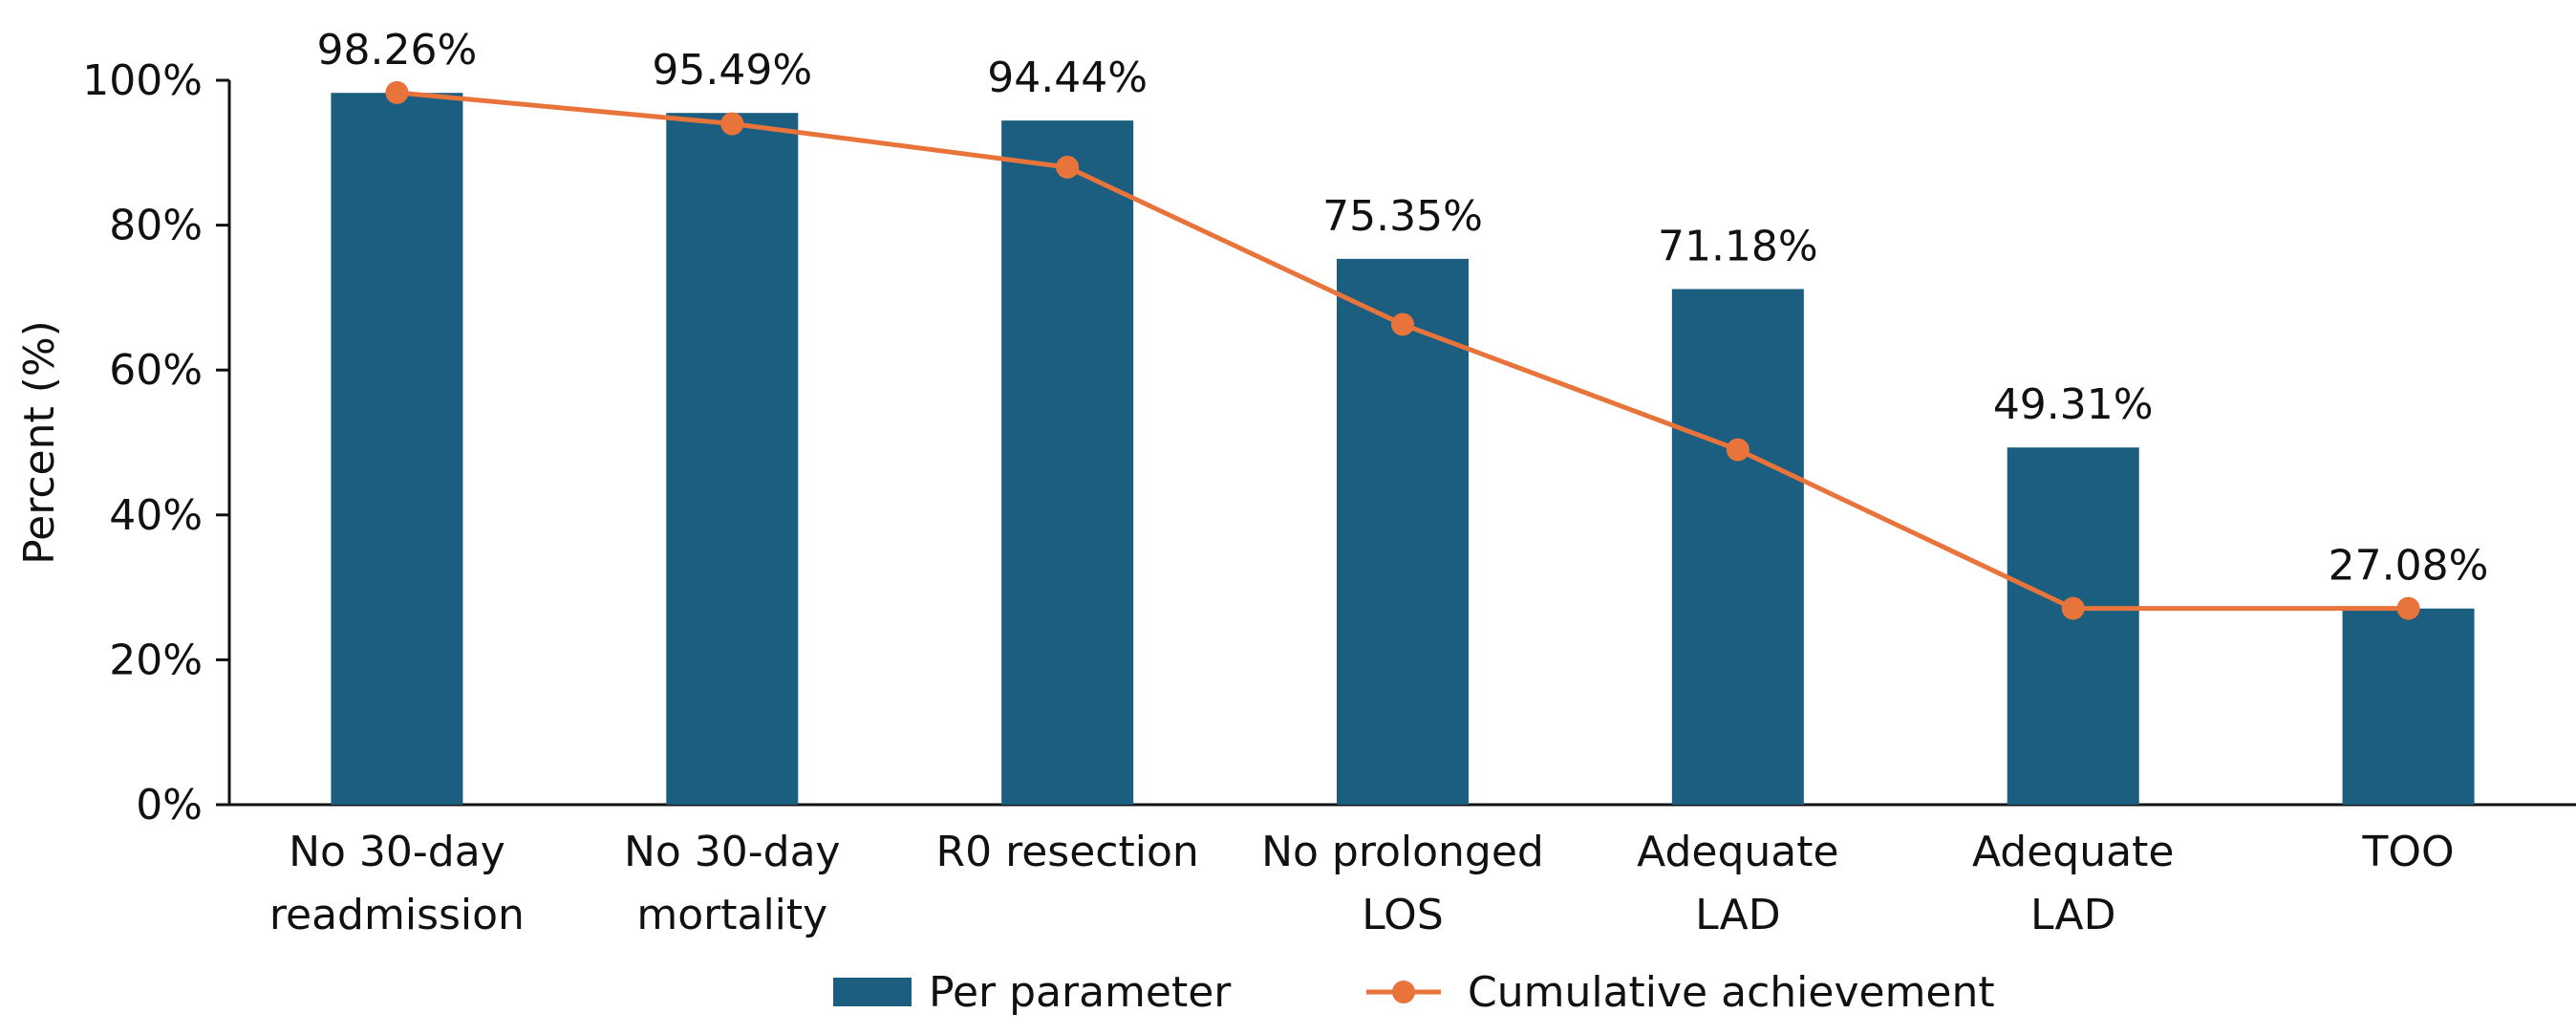  What do you see at coordinates (1731, 993) in the screenshot?
I see `legend-label-cumulative: Cumulative achievement` at bounding box center [1731, 993].